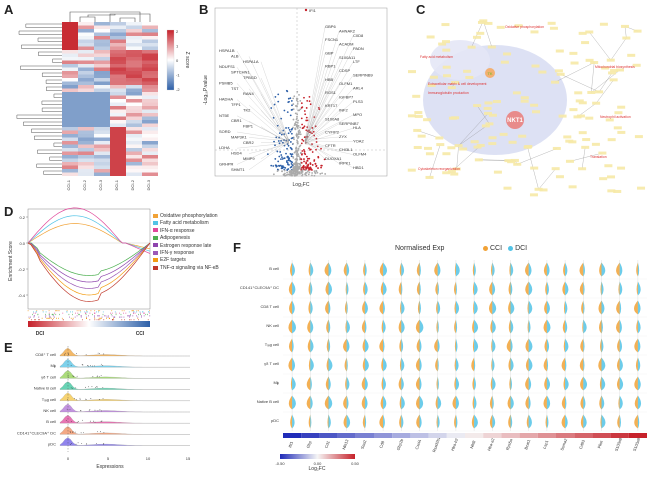 Image resolution: width=650 pixels, height=477 pixels. What do you see at coordinates (188, 458) in the screenshot?
I see `ridge-xtick: 15` at bounding box center [188, 458].